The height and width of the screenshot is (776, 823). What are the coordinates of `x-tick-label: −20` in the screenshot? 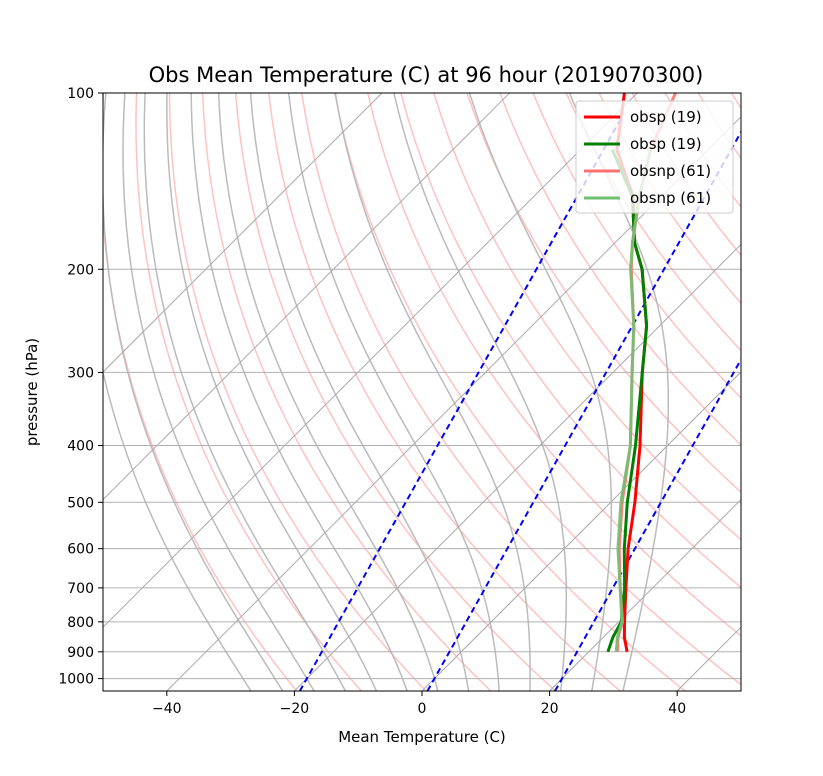 It's located at (295, 709).